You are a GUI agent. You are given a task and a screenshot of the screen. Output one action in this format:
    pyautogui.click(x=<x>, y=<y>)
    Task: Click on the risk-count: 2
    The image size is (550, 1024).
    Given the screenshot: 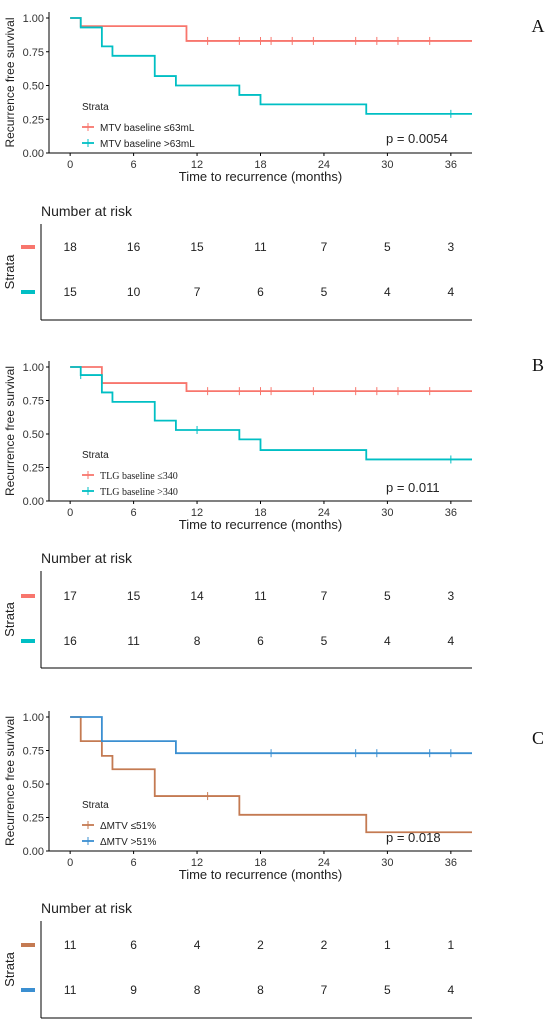 What is the action you would take?
    pyautogui.click(x=324, y=945)
    